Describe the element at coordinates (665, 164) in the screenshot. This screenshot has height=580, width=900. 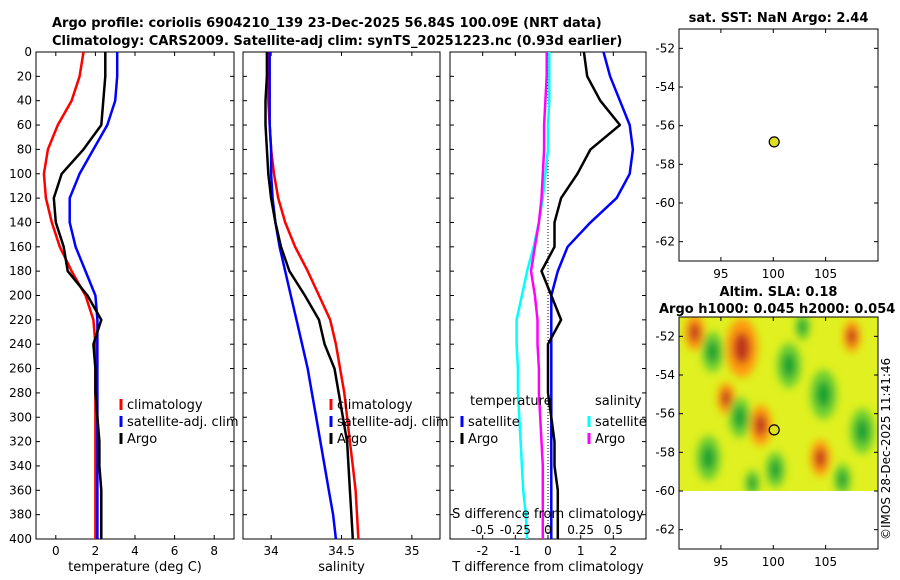
I see `sst-y-tick-label: -58` at that location.